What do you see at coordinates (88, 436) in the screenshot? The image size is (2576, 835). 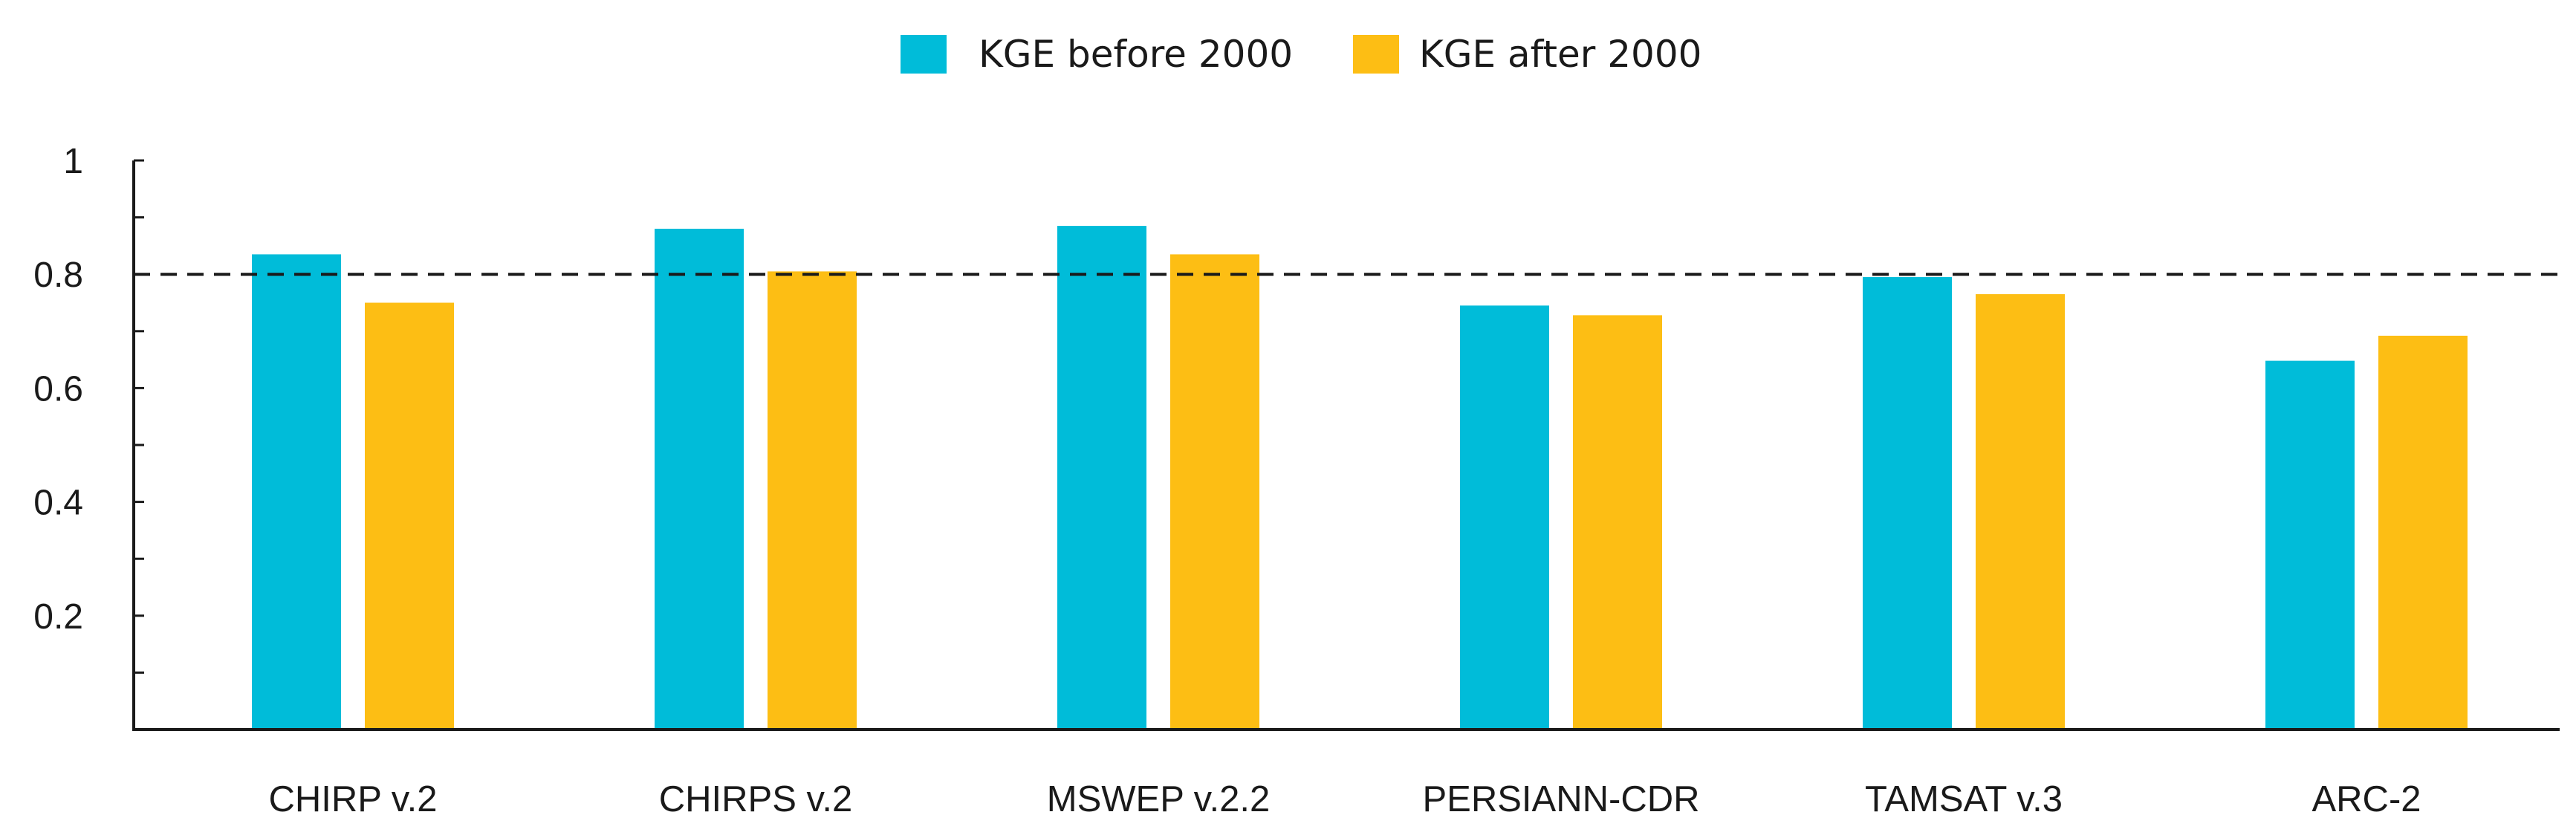 I see `y-axis: 0.2 0.4 0.6 0.8 1` at bounding box center [88, 436].